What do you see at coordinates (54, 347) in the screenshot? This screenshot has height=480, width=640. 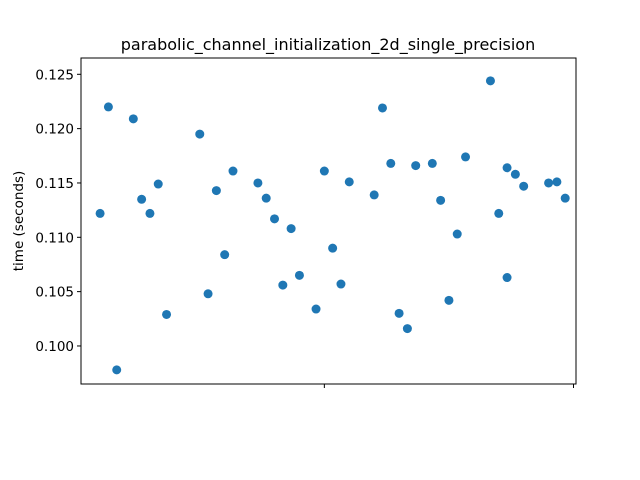 I see `y-tick-label: 0.100` at bounding box center [54, 347].